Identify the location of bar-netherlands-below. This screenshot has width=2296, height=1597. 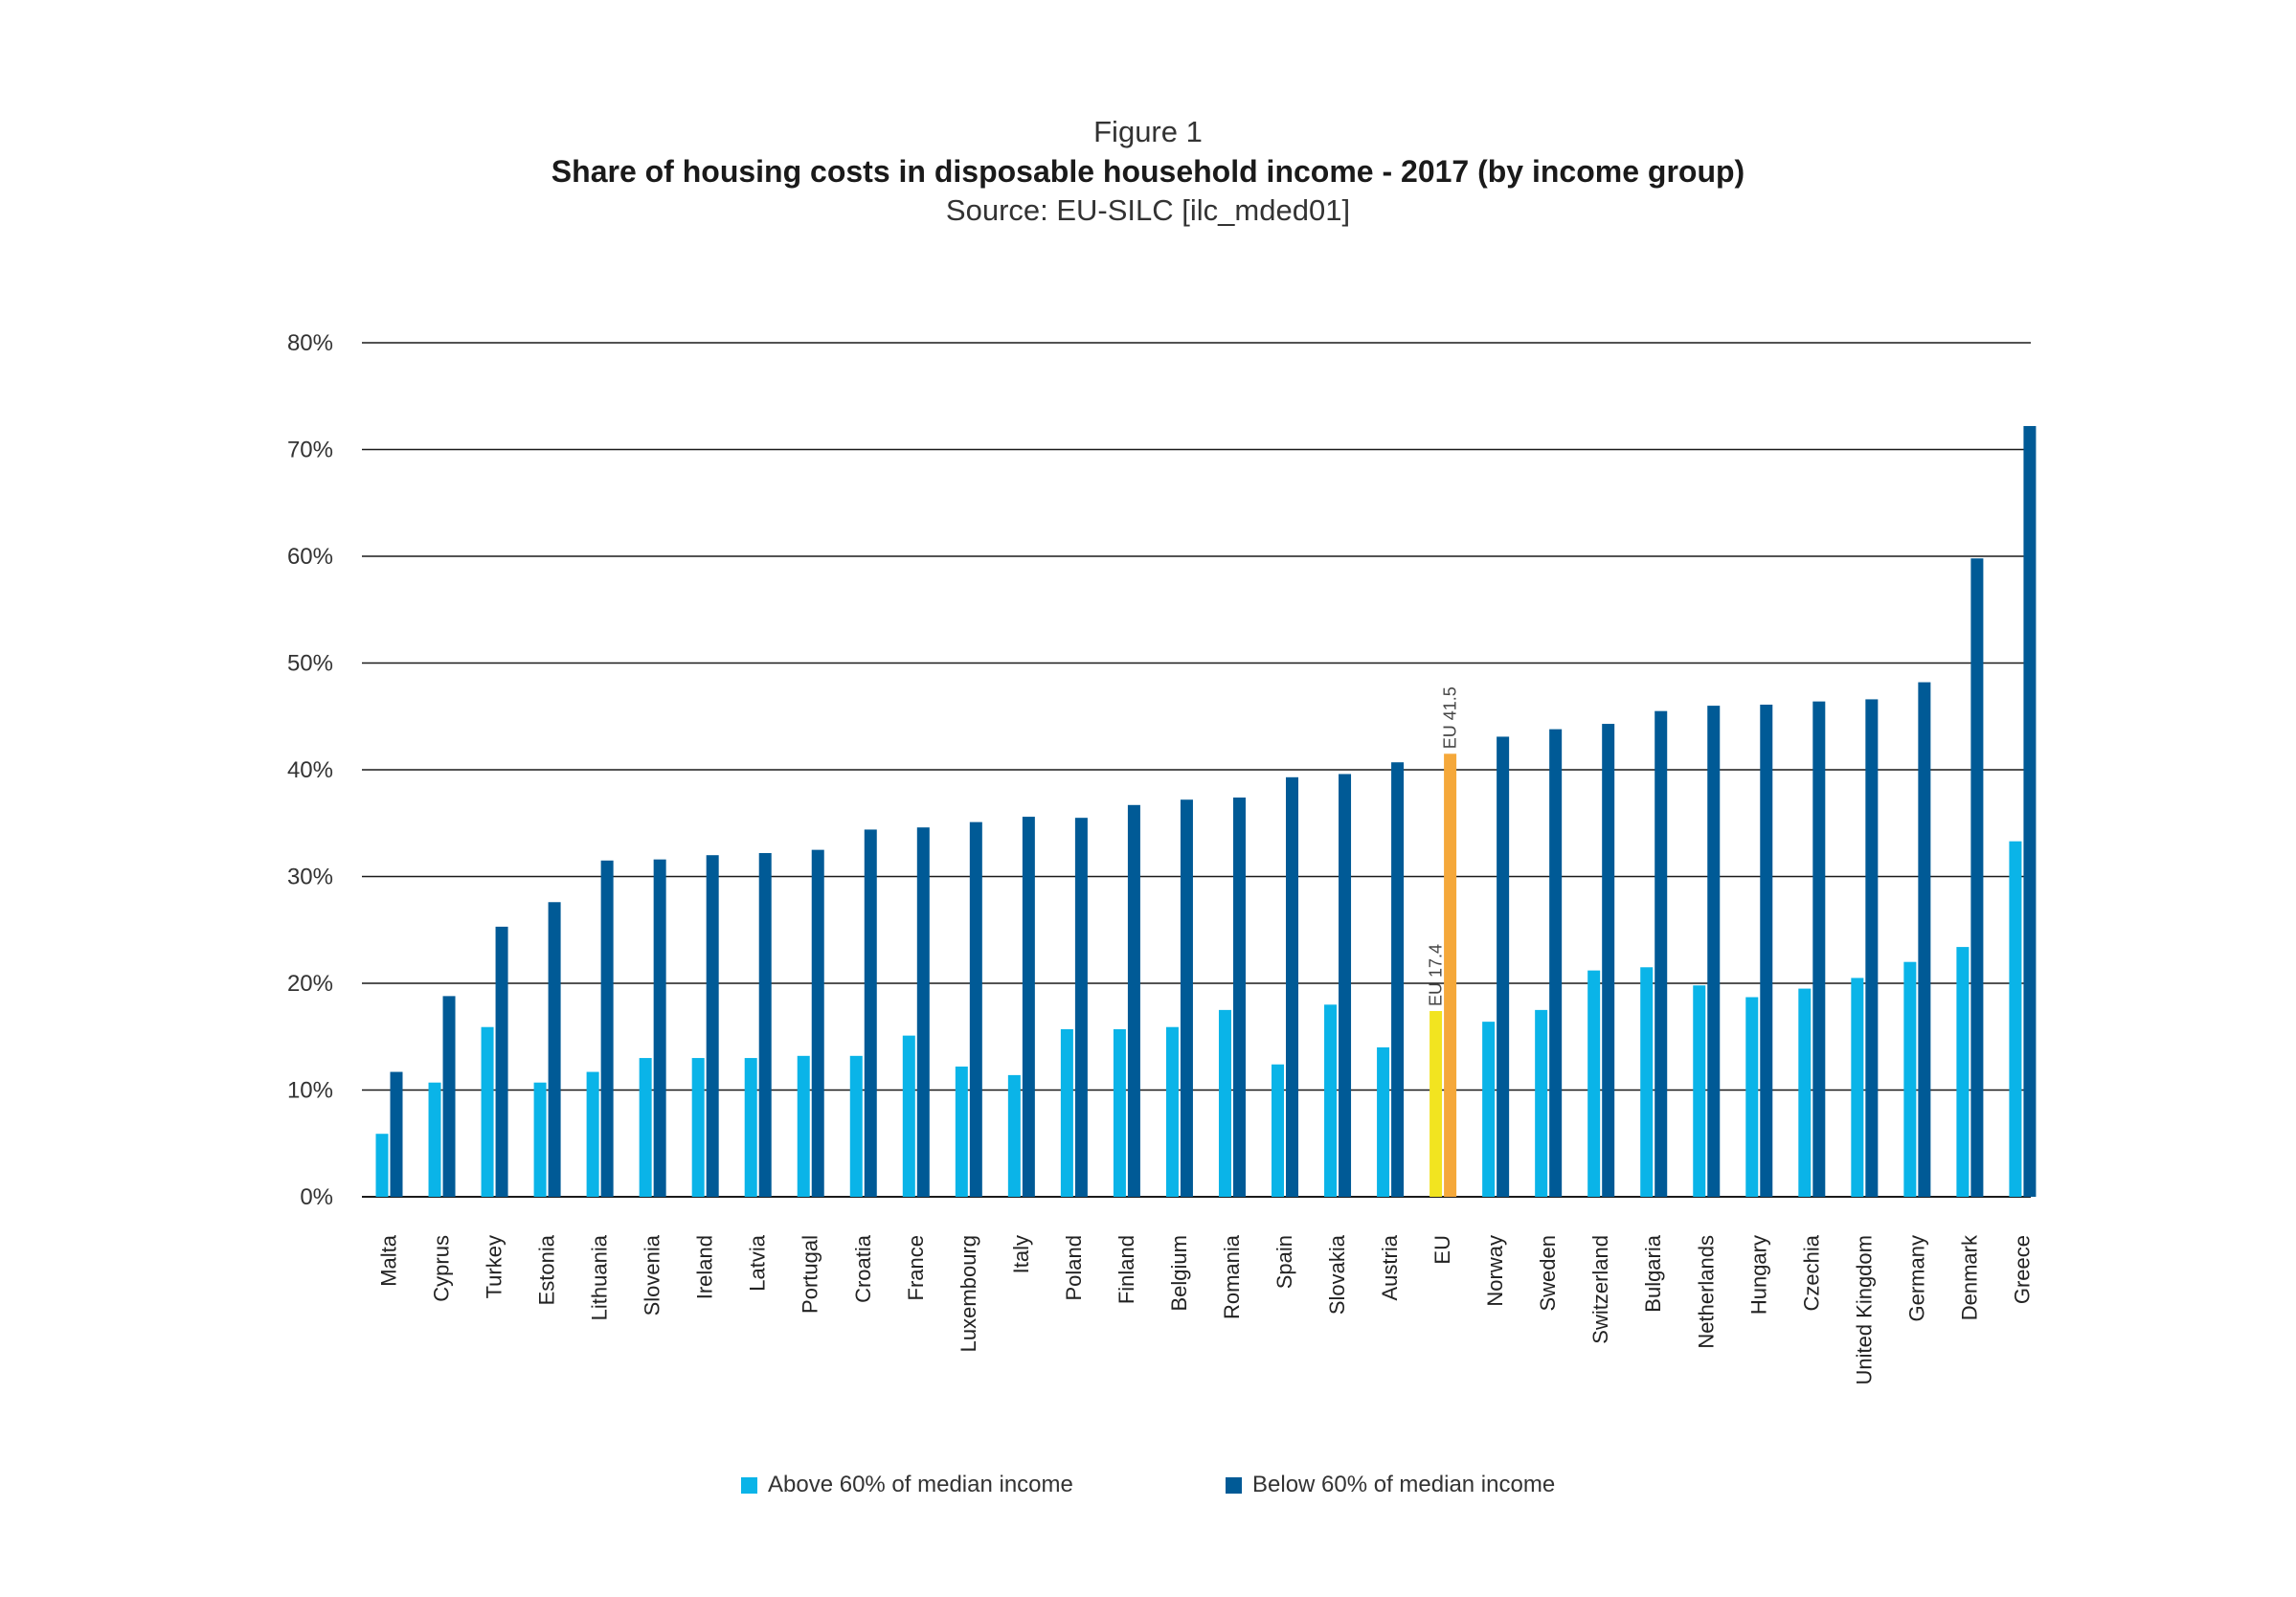
(1714, 951).